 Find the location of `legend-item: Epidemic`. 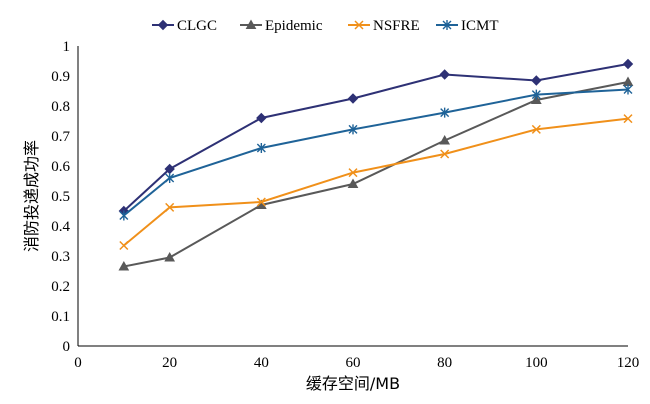

legend-item: Epidemic is located at coordinates (281, 26).